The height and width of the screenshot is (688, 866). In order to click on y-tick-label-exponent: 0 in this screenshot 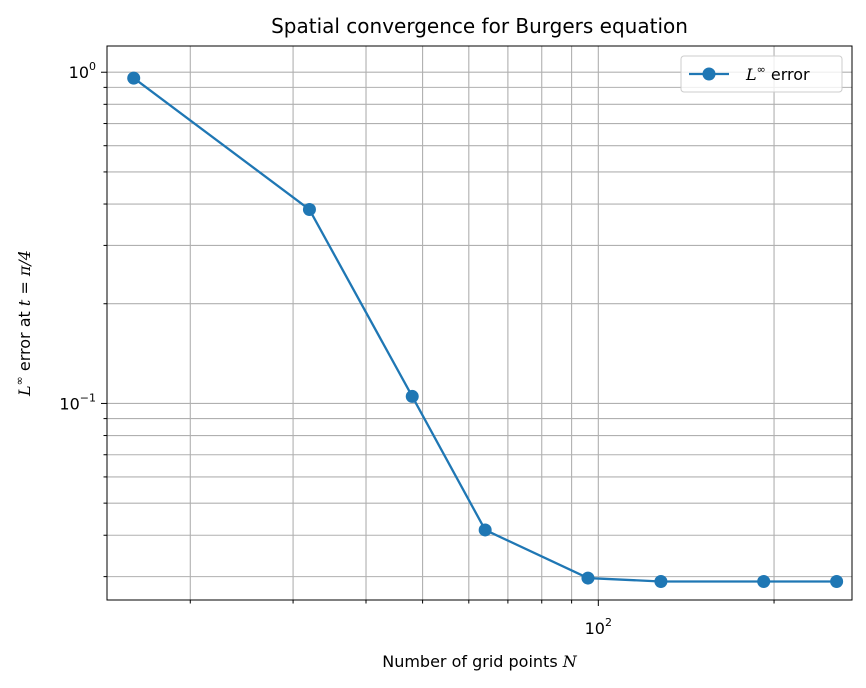, I will do `click(92, 66)`.